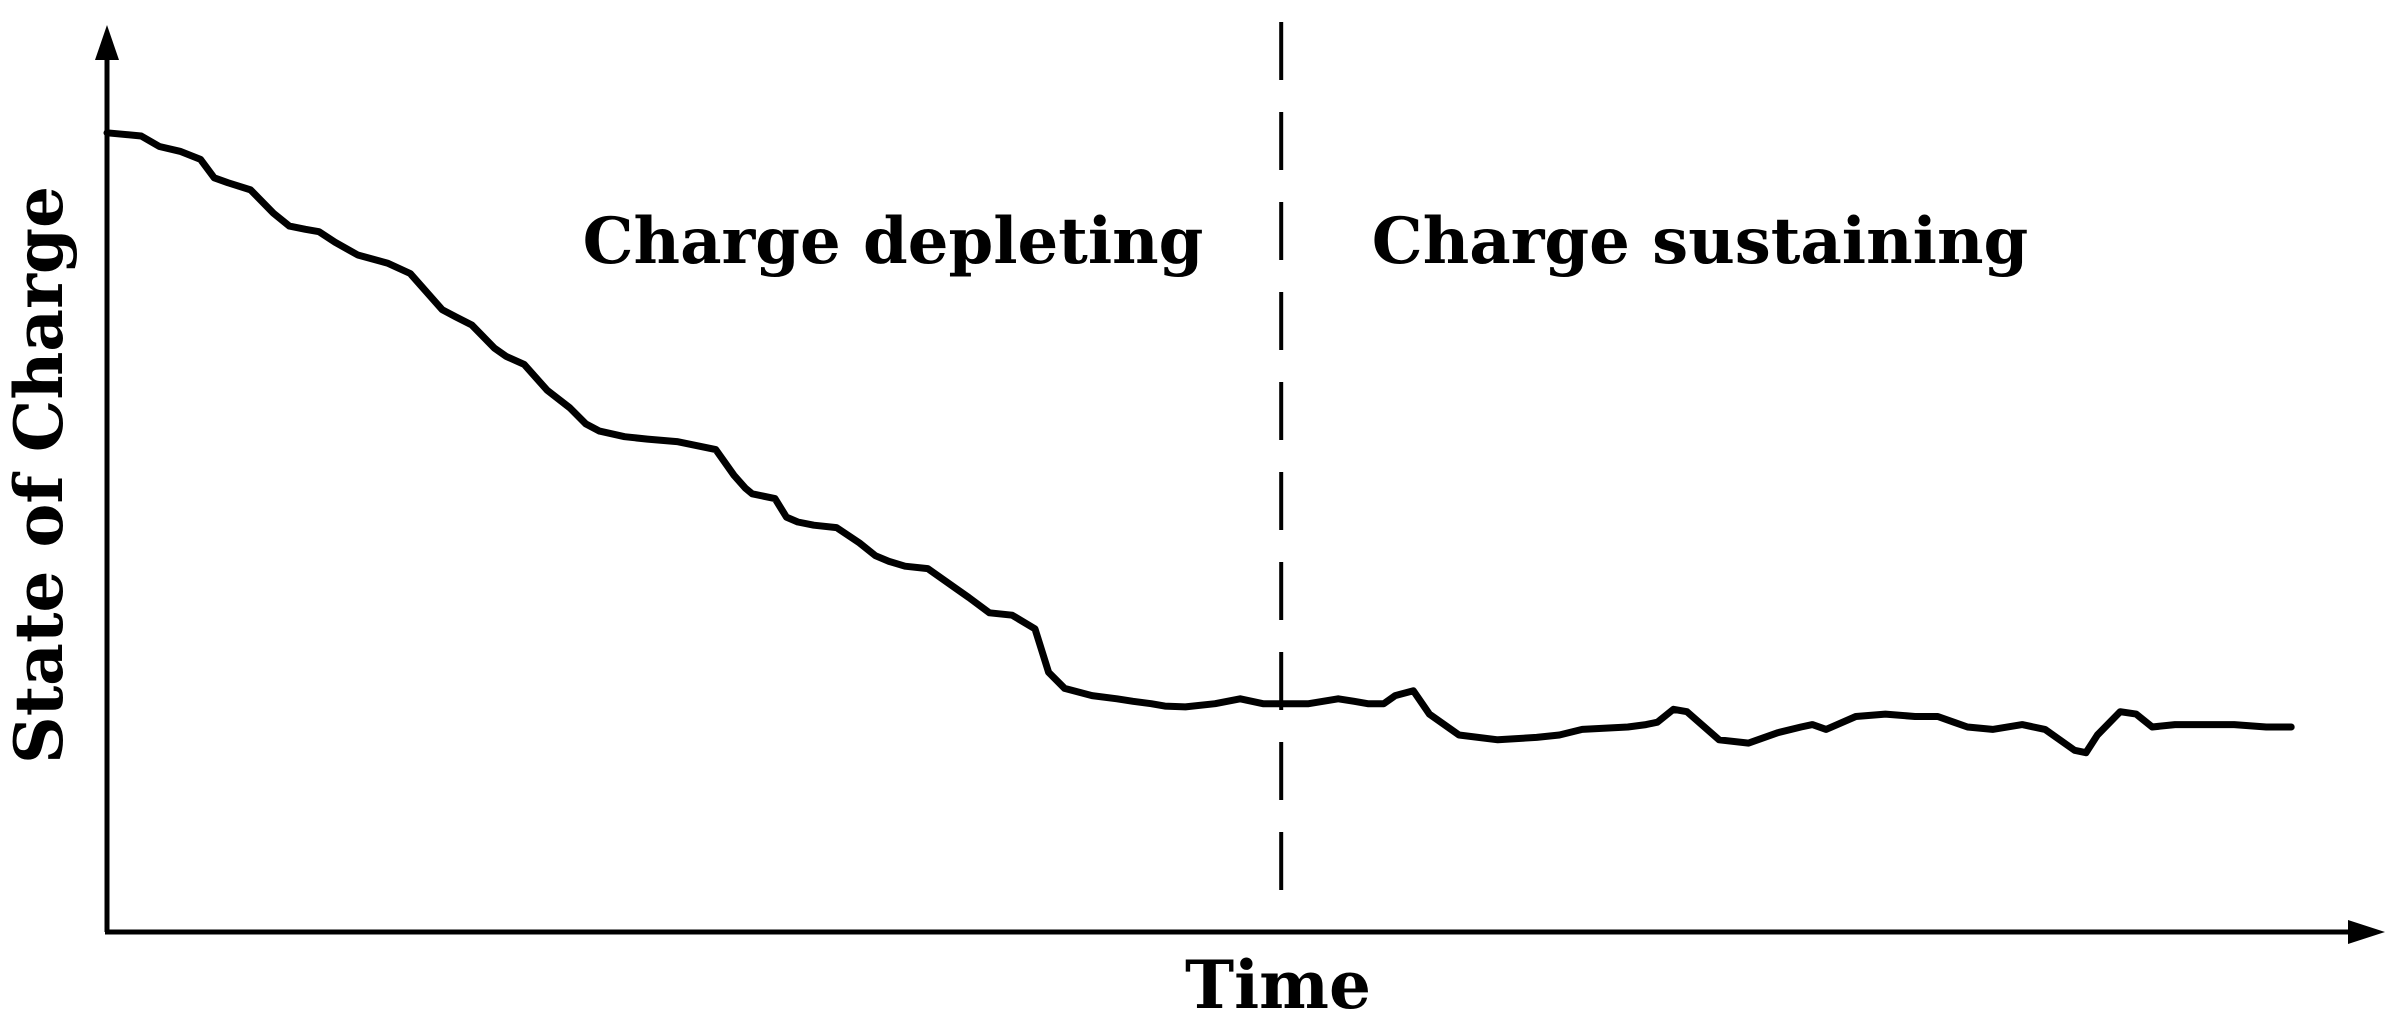  Describe the element at coordinates (2366, 932) in the screenshot. I see `x-axis-arrowhead` at that location.